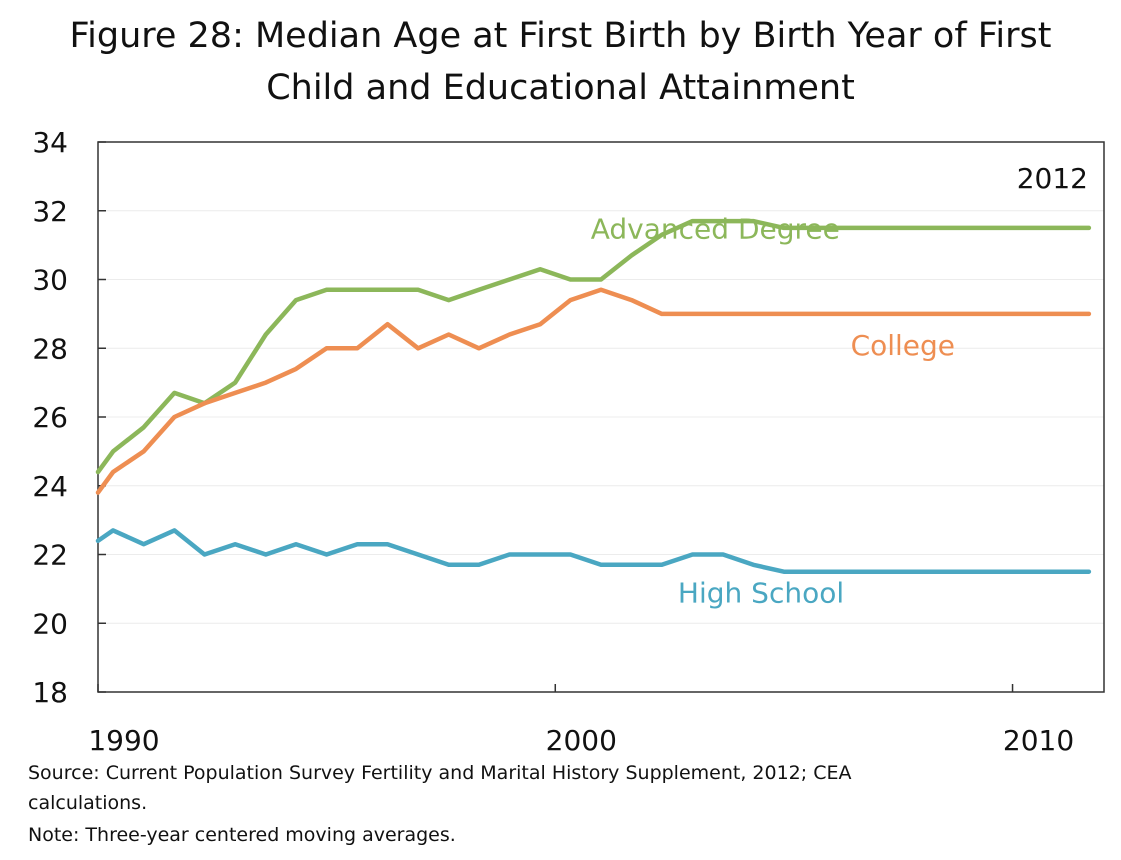 Image resolution: width=1121 pixels, height=860 pixels. What do you see at coordinates (593, 551) in the screenshot?
I see `series-line-high-school` at bounding box center [593, 551].